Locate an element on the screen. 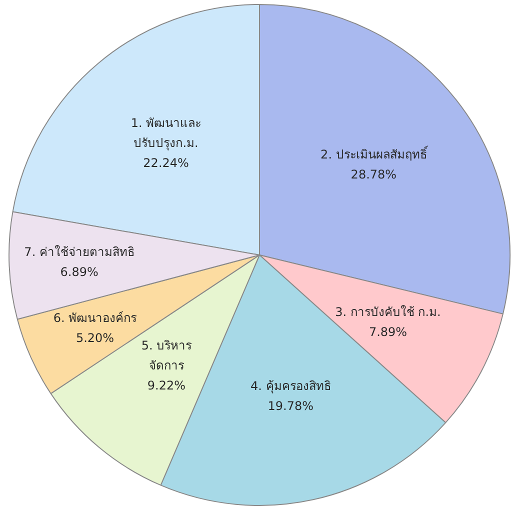 Image resolution: width=519 pixels, height=510 pixels. data-label: 19.78% is located at coordinates (291, 406).